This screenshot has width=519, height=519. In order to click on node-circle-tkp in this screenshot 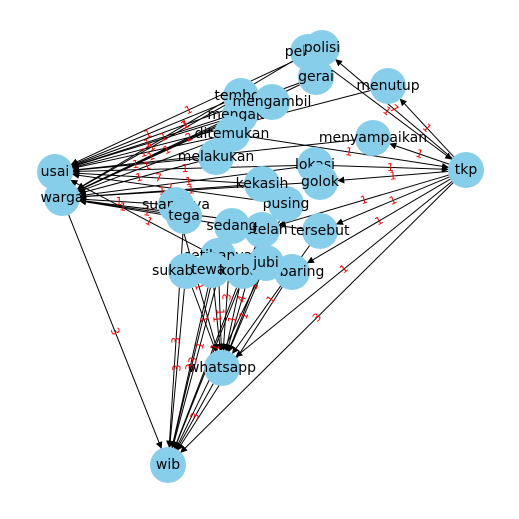, I will do `click(466, 170)`.